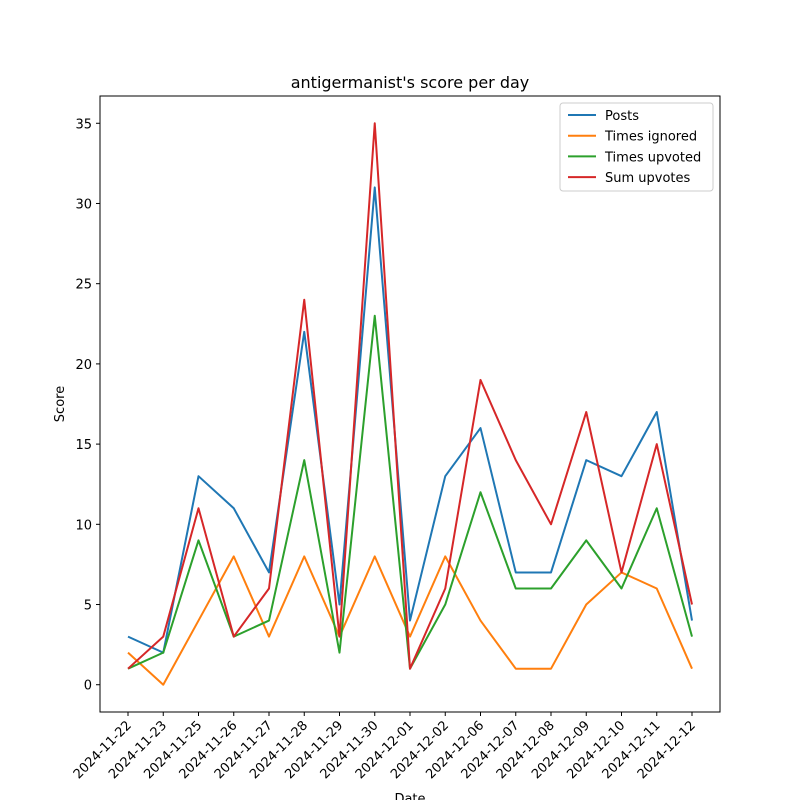  I want to click on y-tick-label-1: 5, so click(88, 606).